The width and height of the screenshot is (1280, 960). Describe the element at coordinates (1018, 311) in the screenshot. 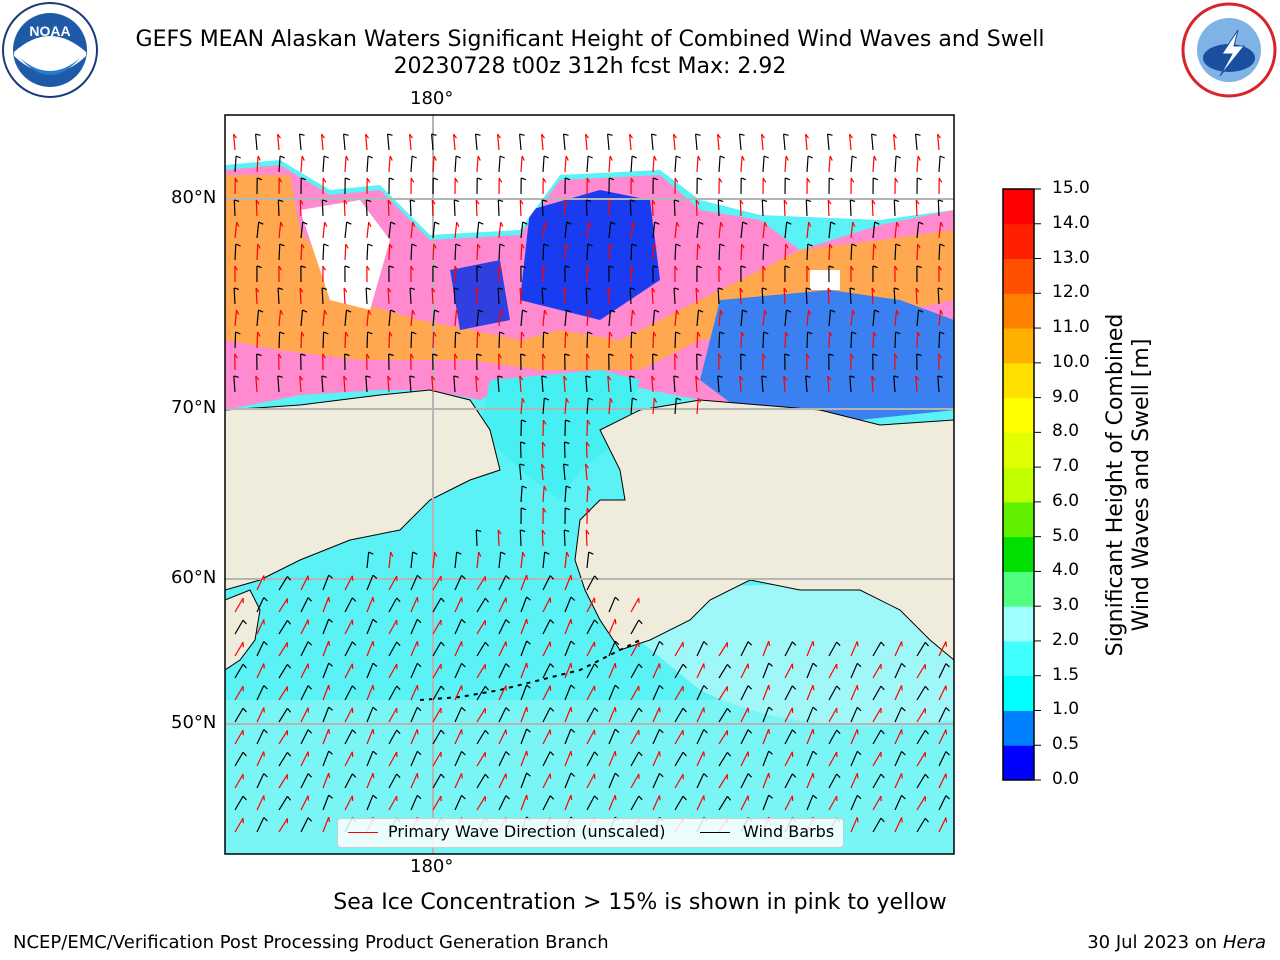

I see `colorbar-segment` at that location.